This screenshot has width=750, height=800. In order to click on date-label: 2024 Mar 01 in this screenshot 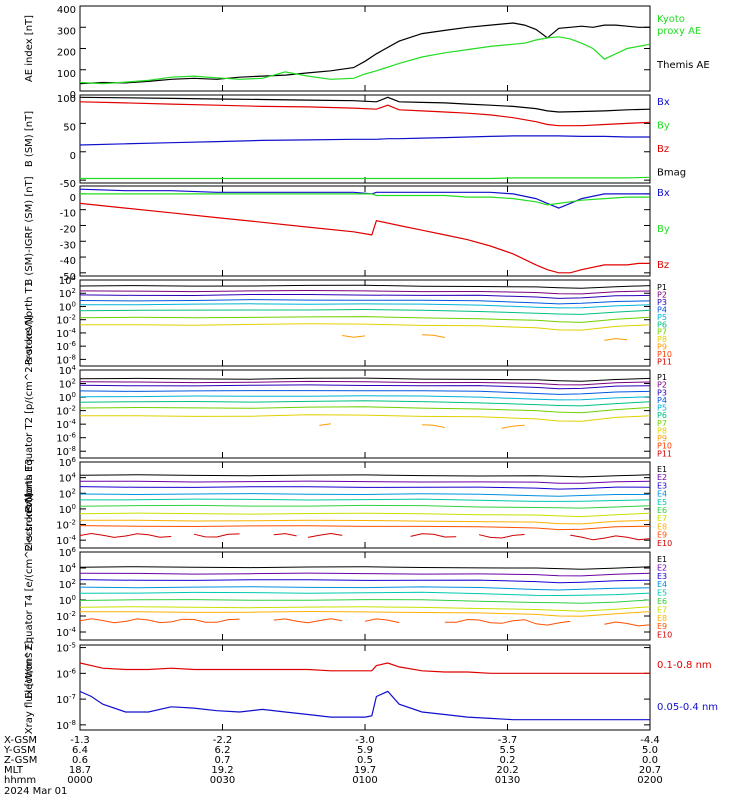, I will do `click(35, 791)`.